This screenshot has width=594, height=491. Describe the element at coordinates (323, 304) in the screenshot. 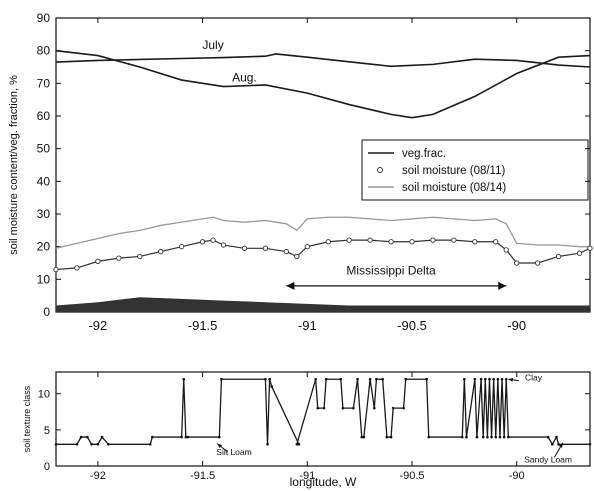

I see `veg-fraction-bar-fill` at that location.